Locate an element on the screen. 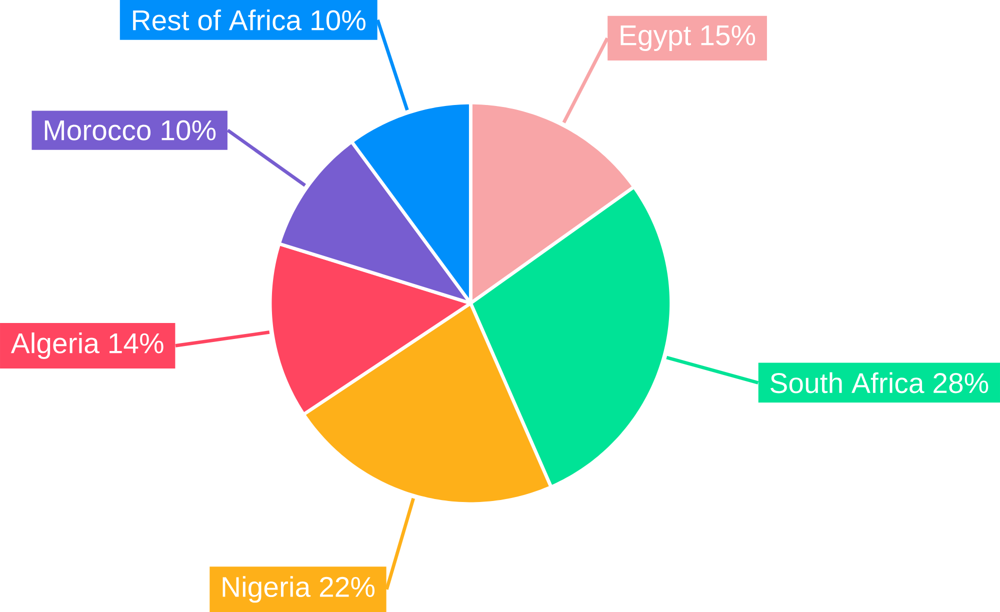 The width and height of the screenshot is (1000, 612). slice-label: Morocco is located at coordinates (97, 130).